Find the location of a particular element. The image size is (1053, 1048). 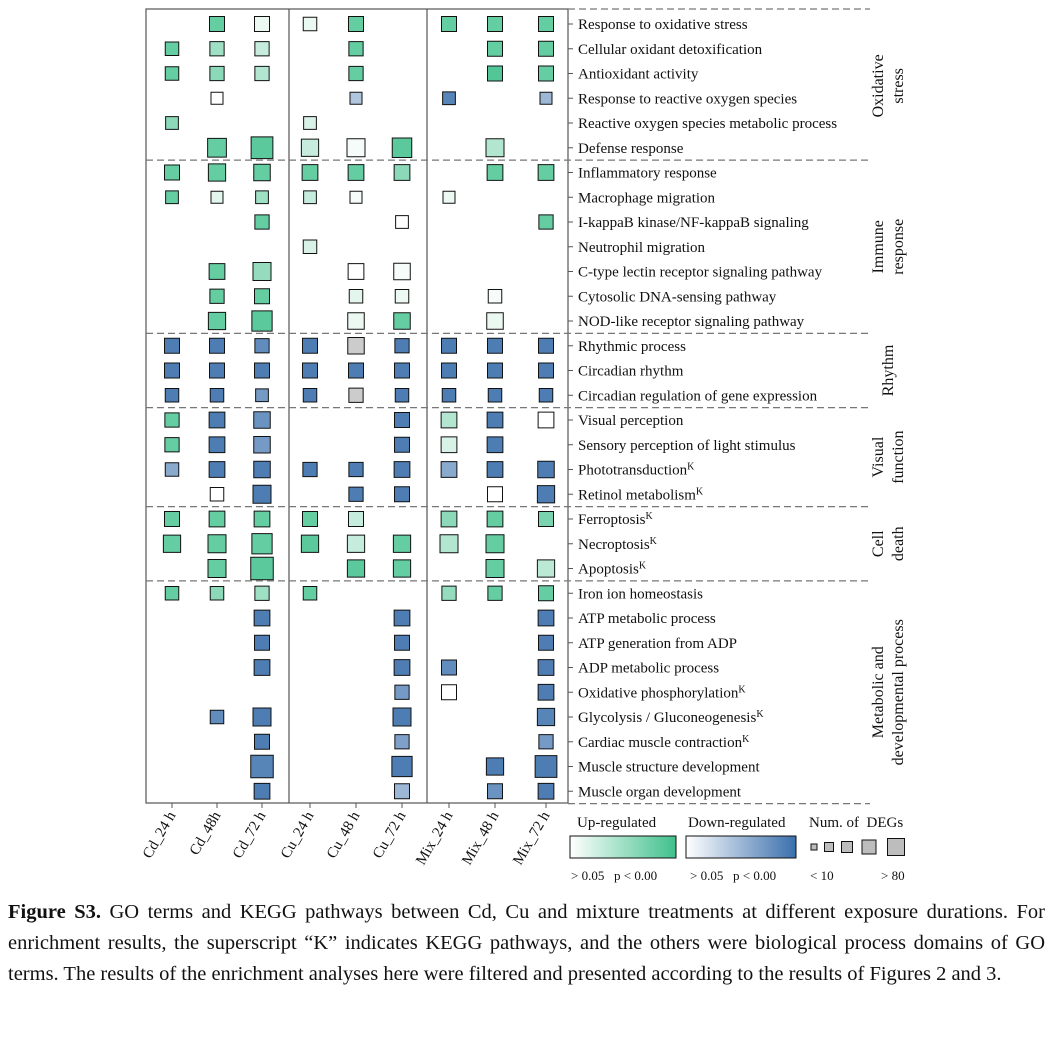

cell-cytosolic-dna-sensing-pathway-cu-48-h is located at coordinates (356, 296).